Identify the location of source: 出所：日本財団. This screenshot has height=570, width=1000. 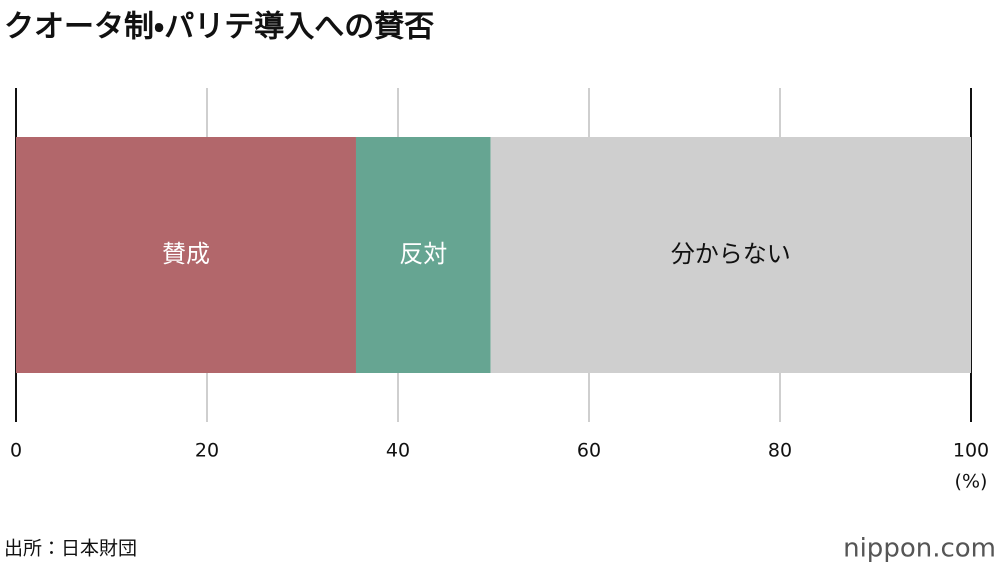
(70, 549).